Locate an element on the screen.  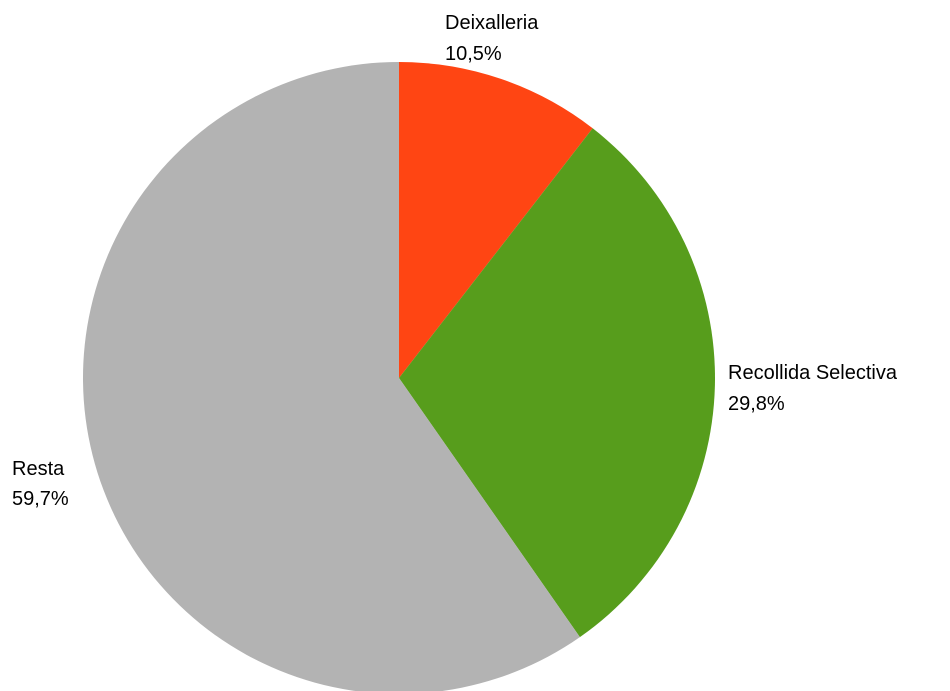
slice-value-resta: 59,7% is located at coordinates (40, 499).